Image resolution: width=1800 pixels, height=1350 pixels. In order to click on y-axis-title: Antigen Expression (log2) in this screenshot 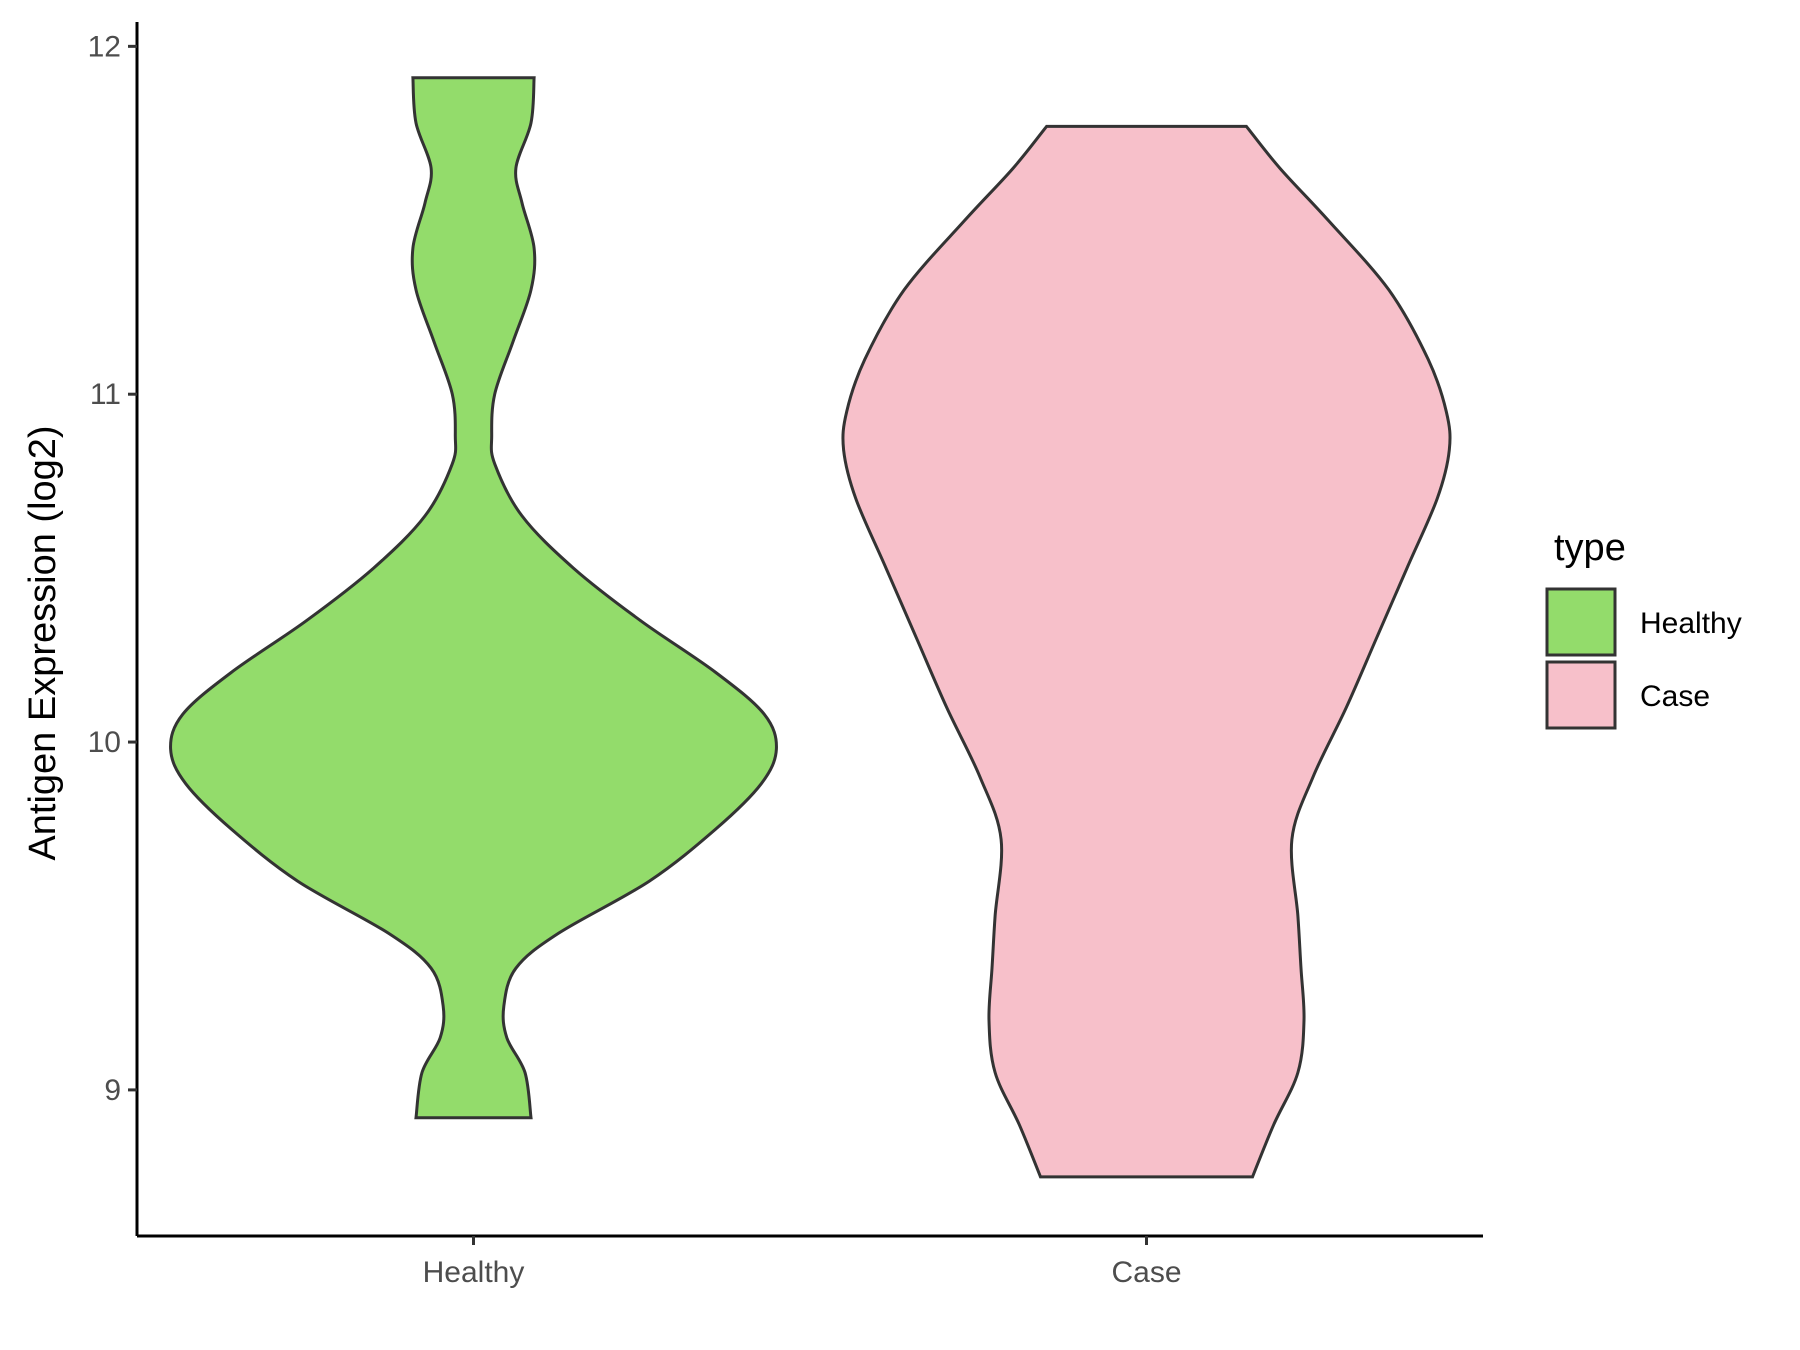, I will do `click(43, 642)`.